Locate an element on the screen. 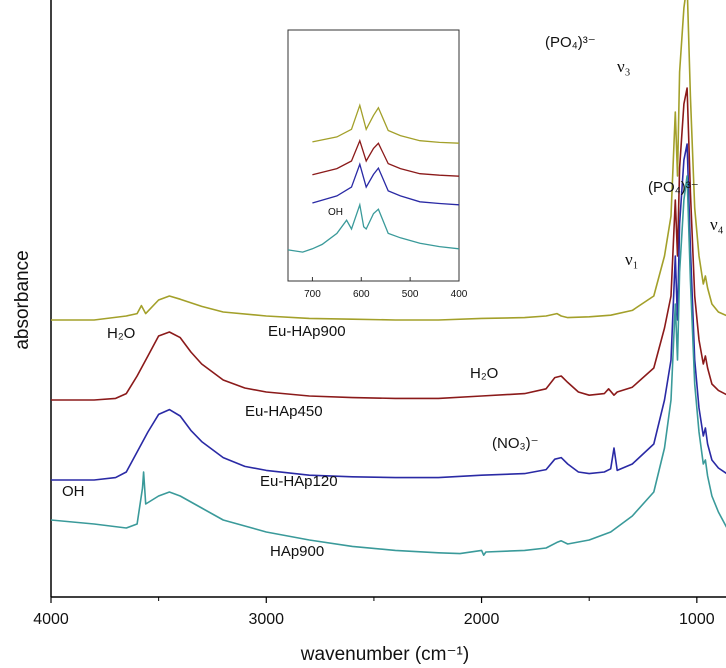 The height and width of the screenshot is (668, 726). x-tick-label: 4000 is located at coordinates (51, 619).